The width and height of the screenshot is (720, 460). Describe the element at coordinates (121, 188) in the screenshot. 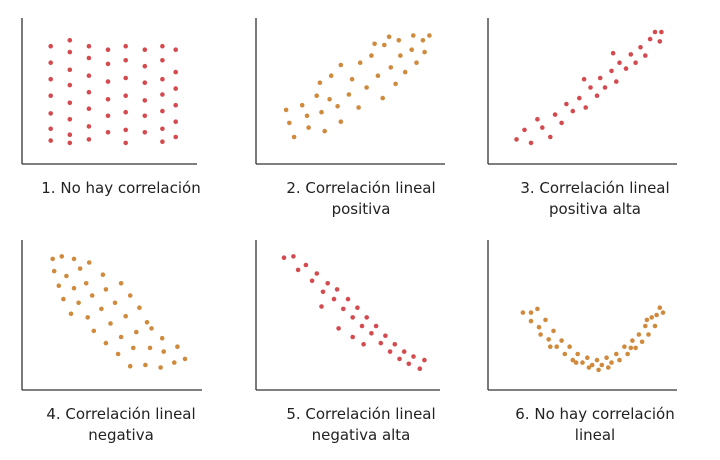

I see `panel-caption: 1. No hay correlación` at that location.